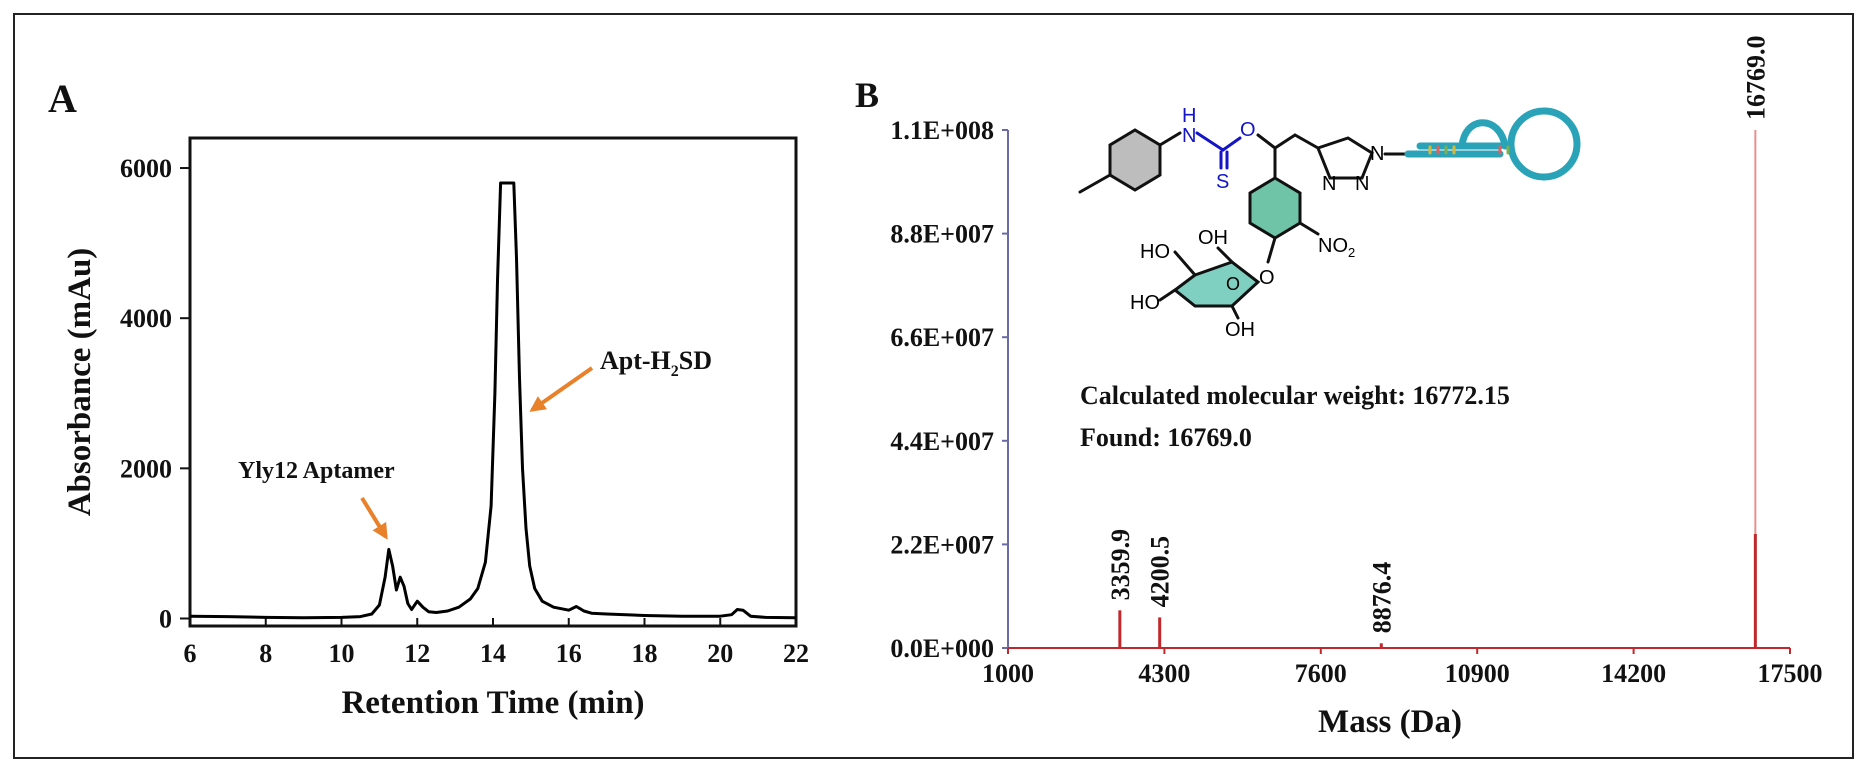  I want to click on x-tick-label: 20, so click(720, 653).